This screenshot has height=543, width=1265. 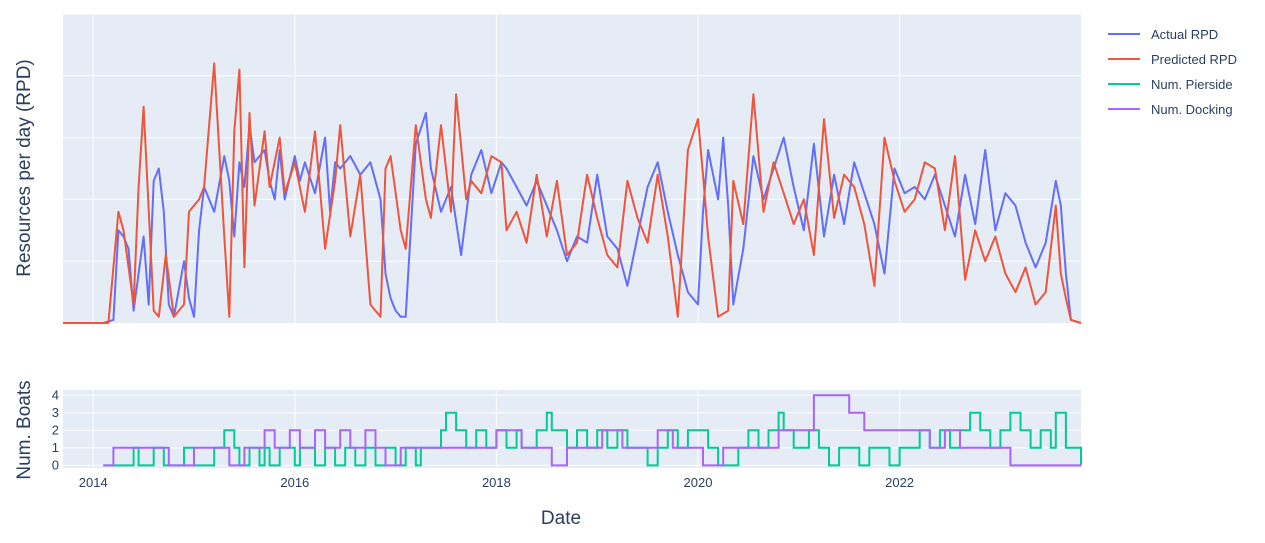 What do you see at coordinates (561, 518) in the screenshot?
I see `x-axis-title: Date` at bounding box center [561, 518].